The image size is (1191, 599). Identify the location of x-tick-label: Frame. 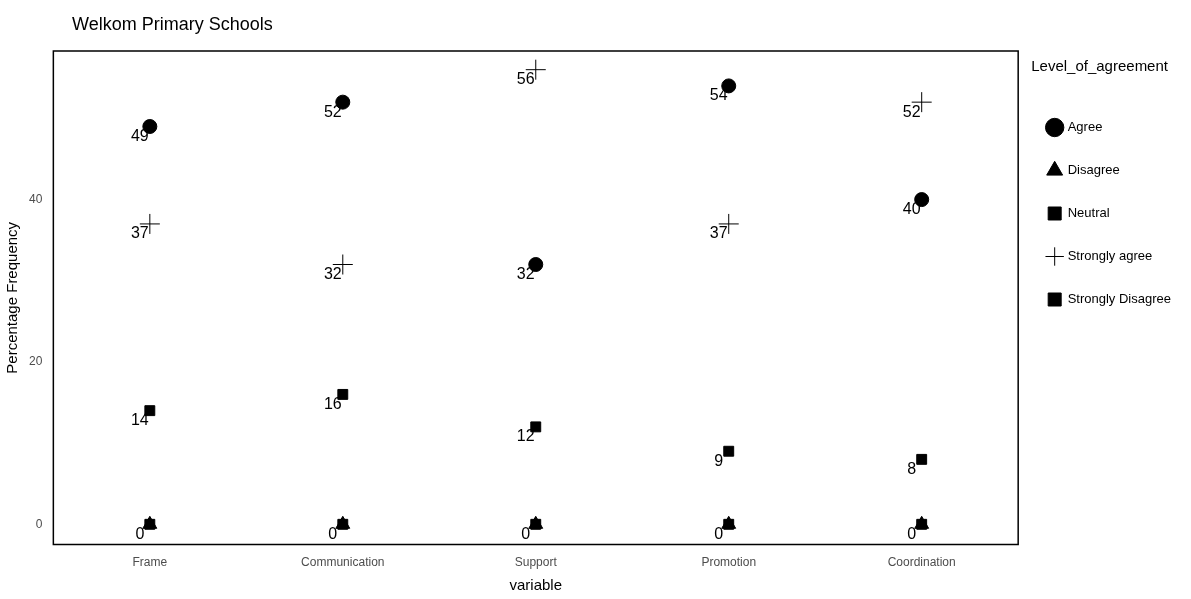
(150, 562).